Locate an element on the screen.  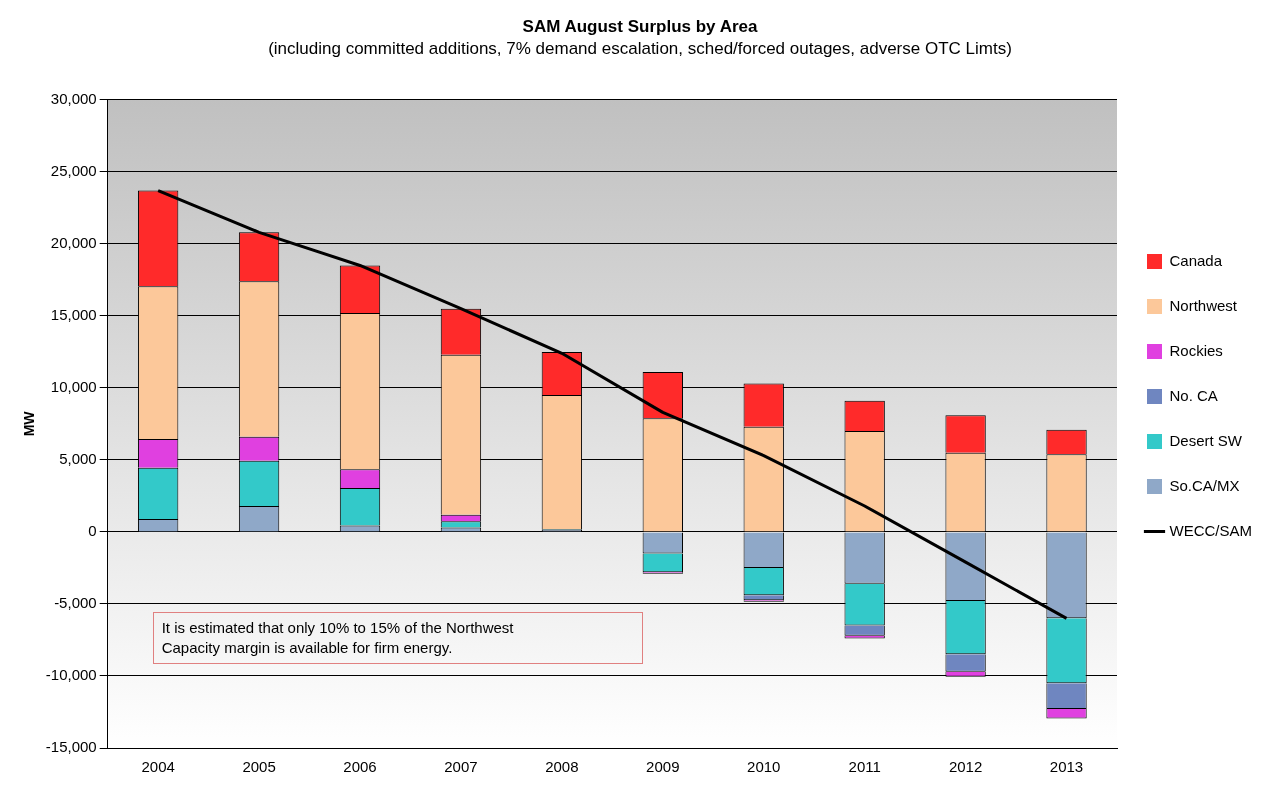
y-tick-label: 30,000 is located at coordinates (73, 98).